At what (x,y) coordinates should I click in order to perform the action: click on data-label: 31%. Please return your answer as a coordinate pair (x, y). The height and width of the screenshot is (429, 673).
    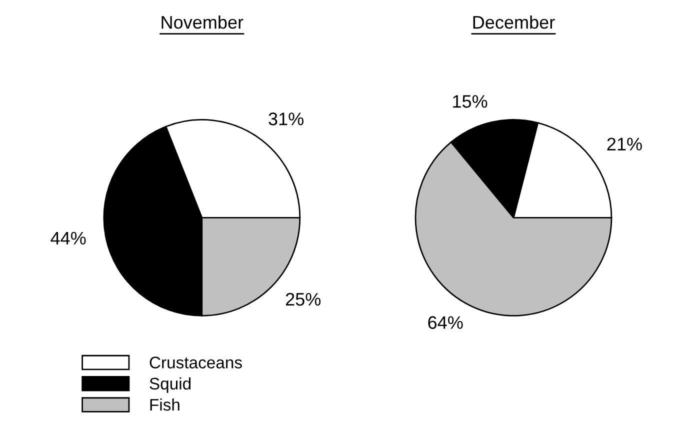
    Looking at the image, I should click on (286, 119).